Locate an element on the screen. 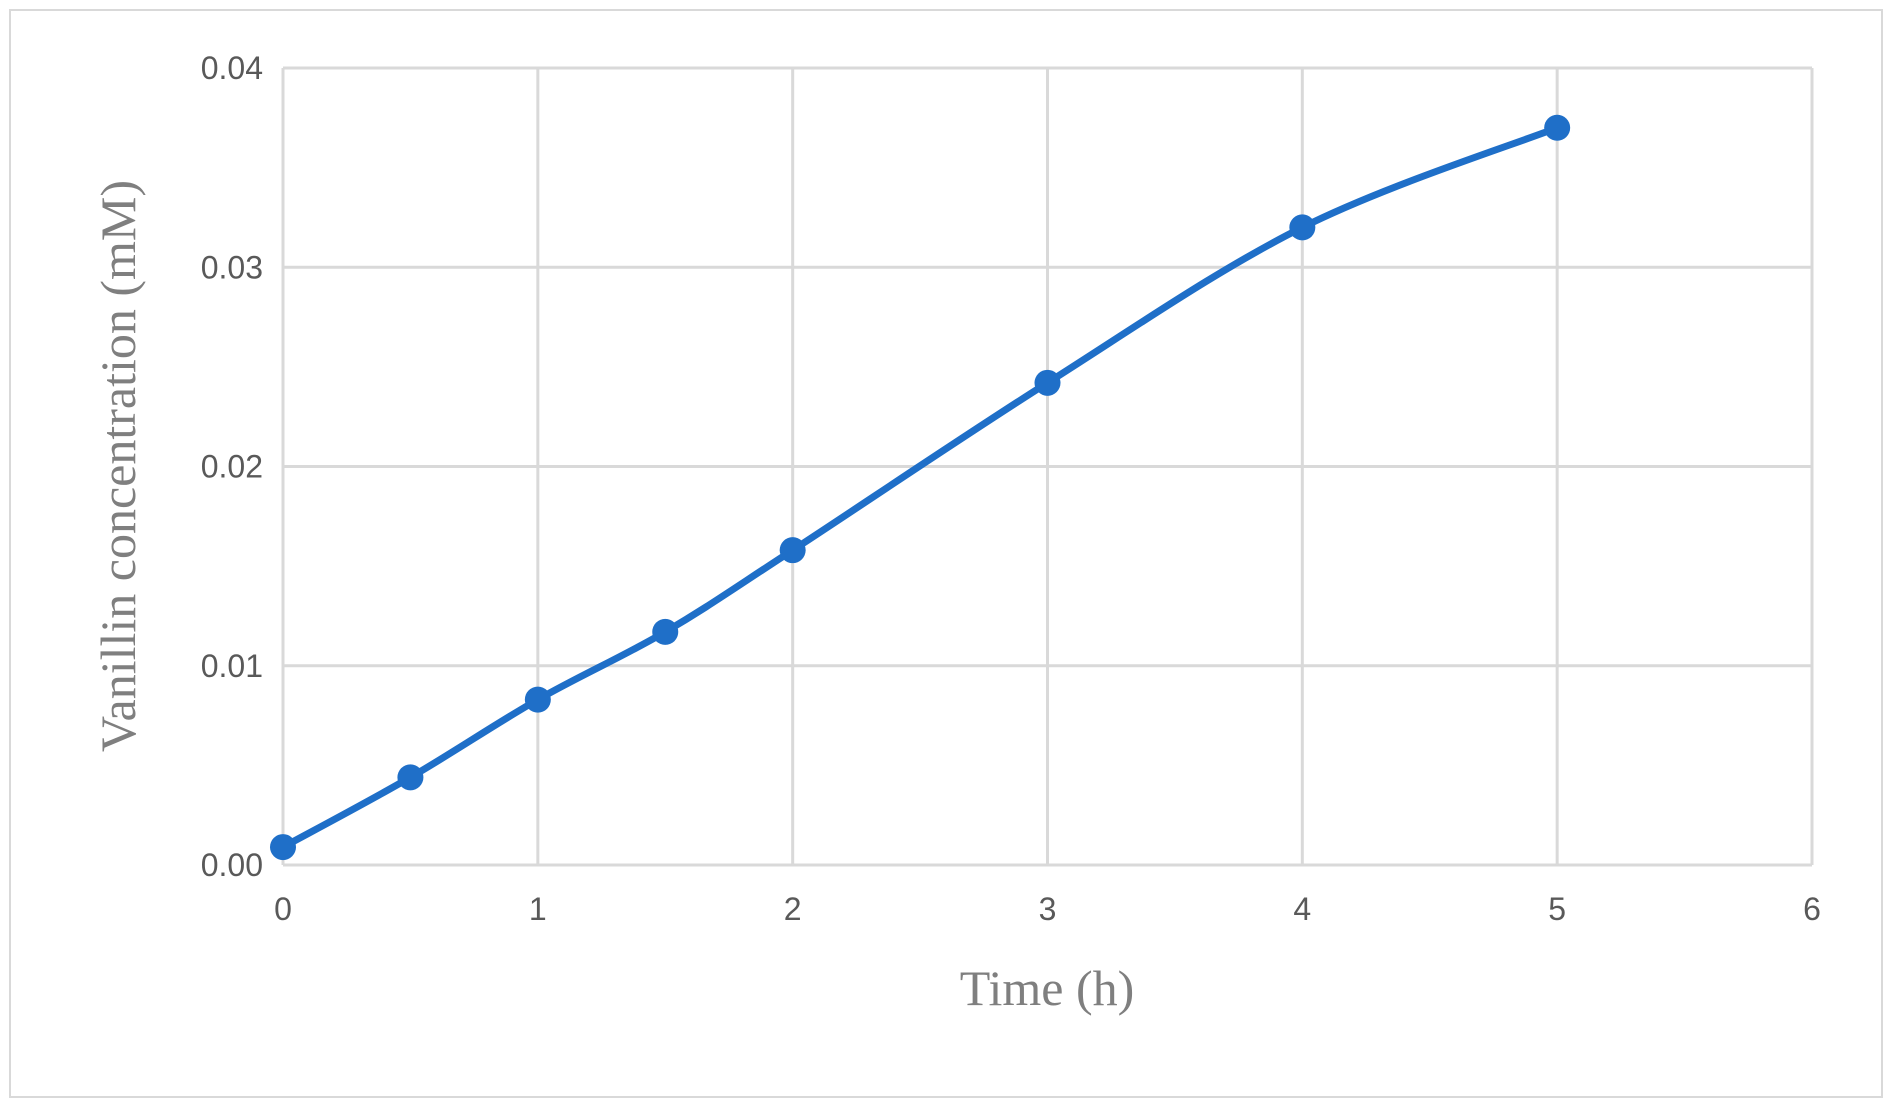 This screenshot has height=1115, width=1892. x-tick-label: 3 is located at coordinates (1048, 909).